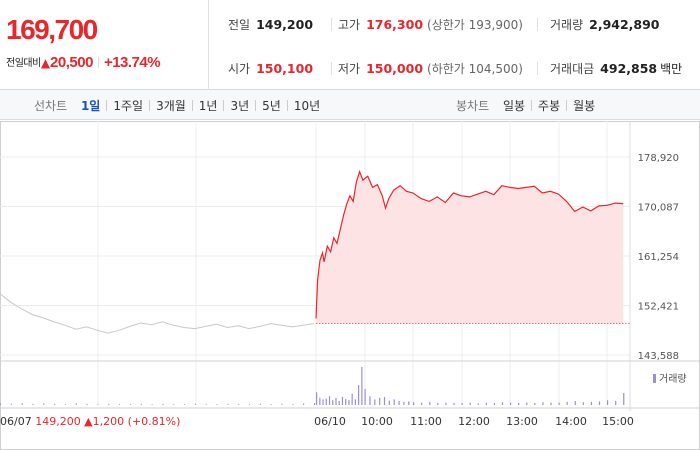 This screenshot has height=450, width=700. Describe the element at coordinates (240, 106) in the screenshot. I see `tab-period-4: 3년` at that location.